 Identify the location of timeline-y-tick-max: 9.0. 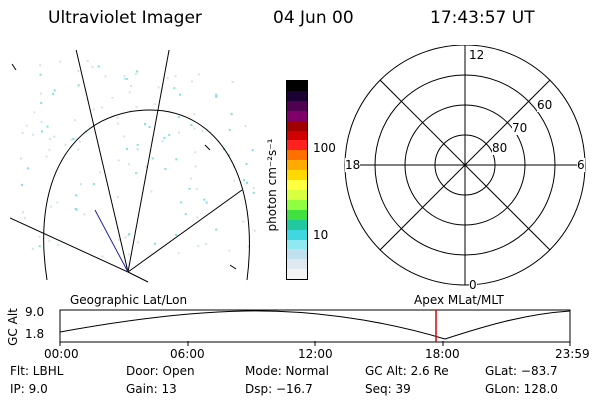
(35, 312).